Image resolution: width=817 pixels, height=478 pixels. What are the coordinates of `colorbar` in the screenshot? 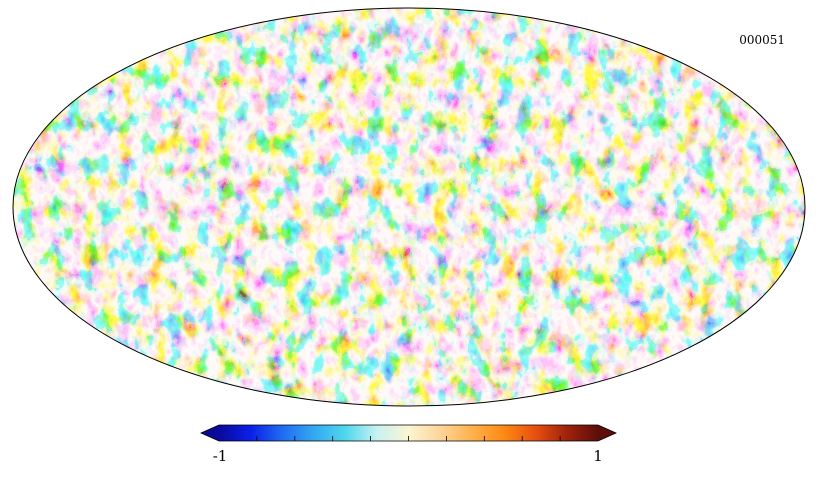 It's located at (408, 433).